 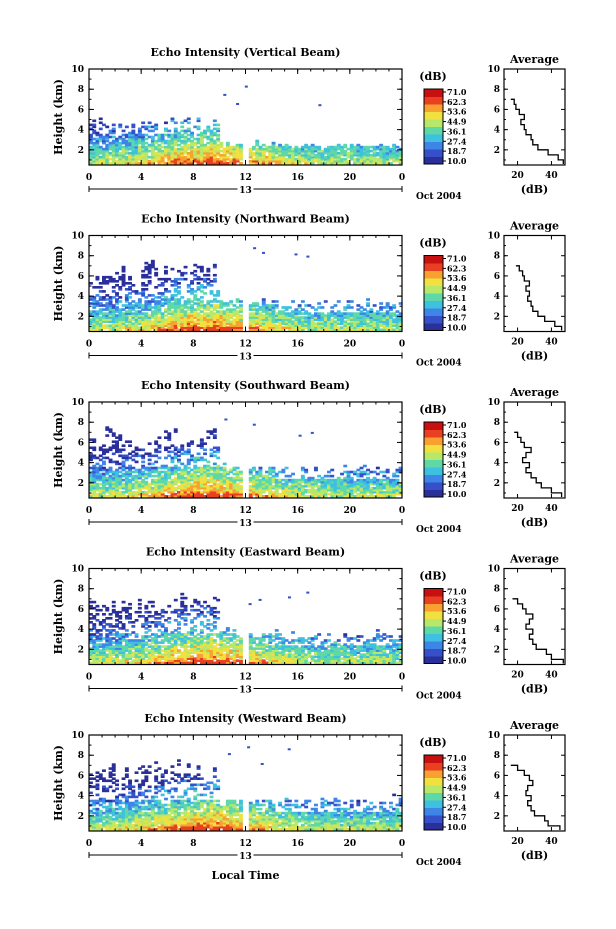 What do you see at coordinates (141, 345) in the screenshot?
I see `x-tick-label: 4` at bounding box center [141, 345].